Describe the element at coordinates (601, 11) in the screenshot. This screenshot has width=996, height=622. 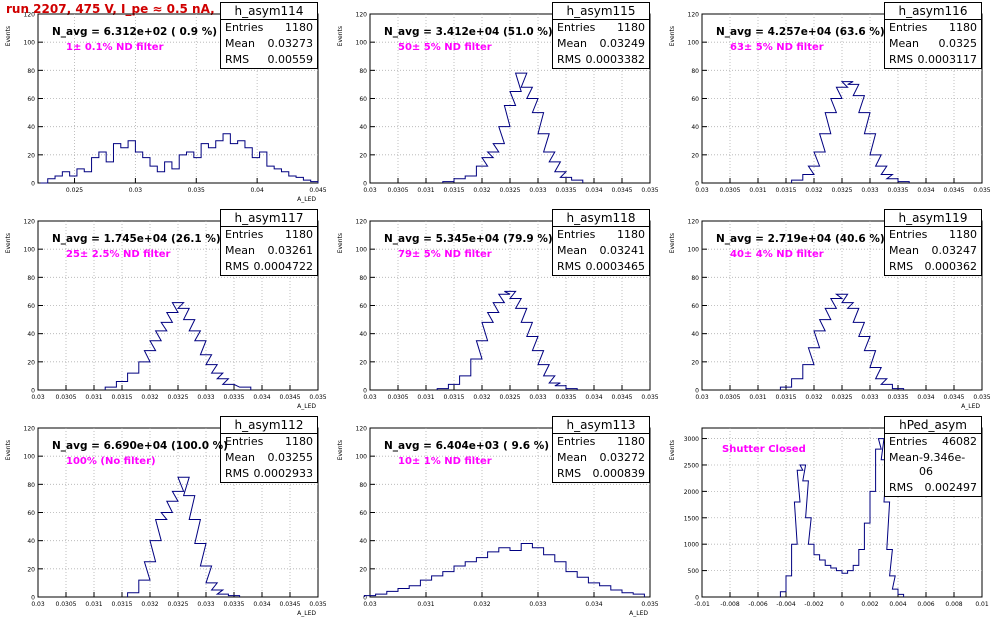
I see `histogram-name: h_asym115` at that location.